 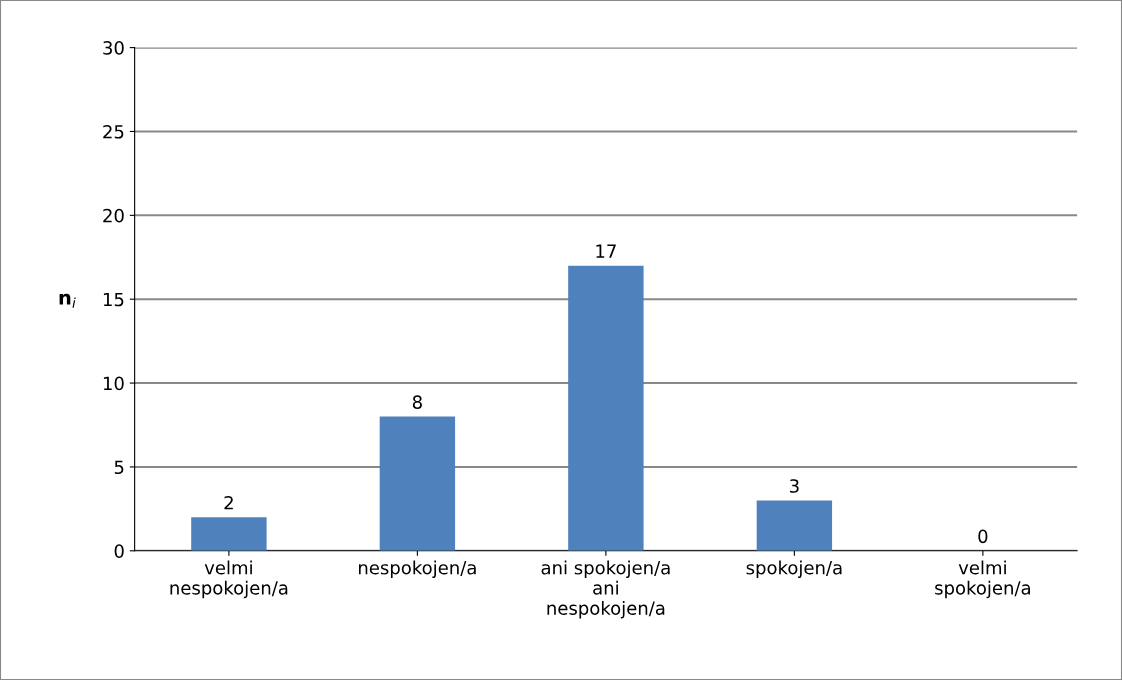 What do you see at coordinates (794, 569) in the screenshot?
I see `x-tick-label: spokojen/a` at bounding box center [794, 569].